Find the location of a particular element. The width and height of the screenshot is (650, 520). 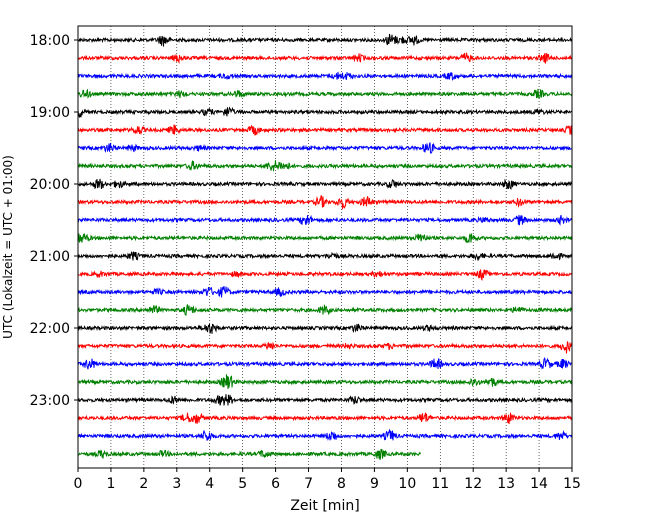

x-tick-label: 11 is located at coordinates (440, 484).